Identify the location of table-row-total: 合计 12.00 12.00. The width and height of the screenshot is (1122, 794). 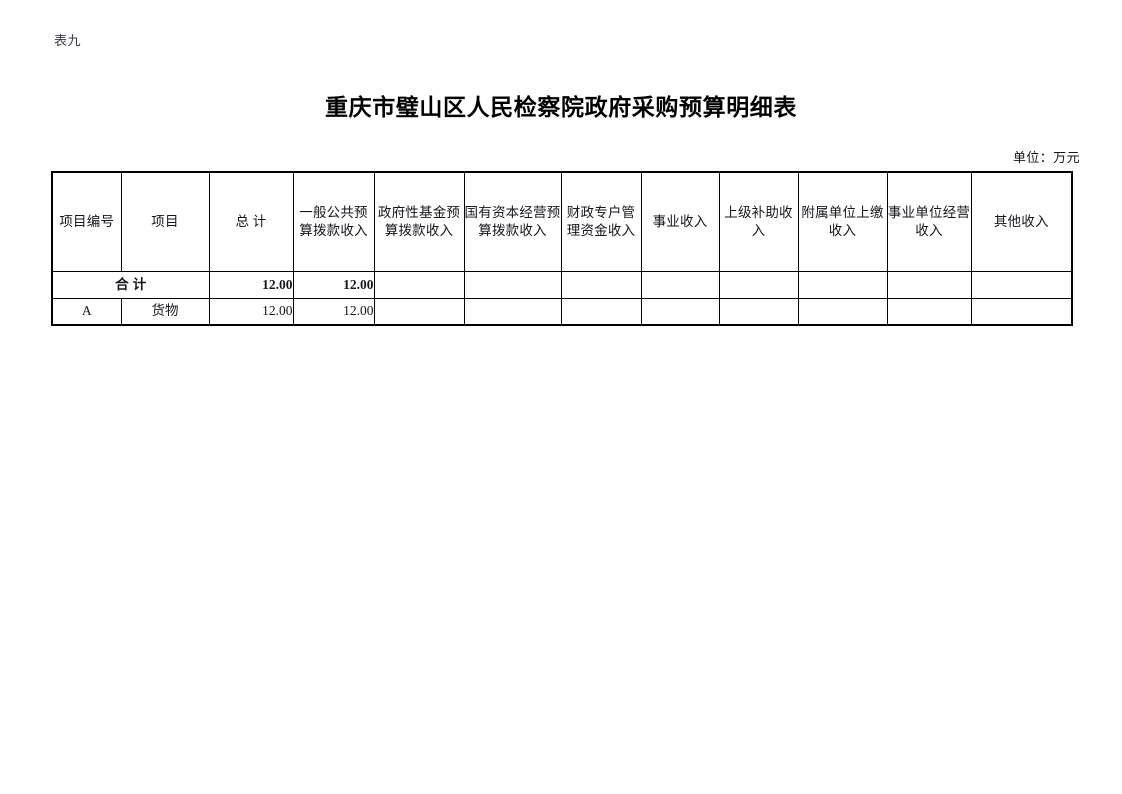
(562, 285).